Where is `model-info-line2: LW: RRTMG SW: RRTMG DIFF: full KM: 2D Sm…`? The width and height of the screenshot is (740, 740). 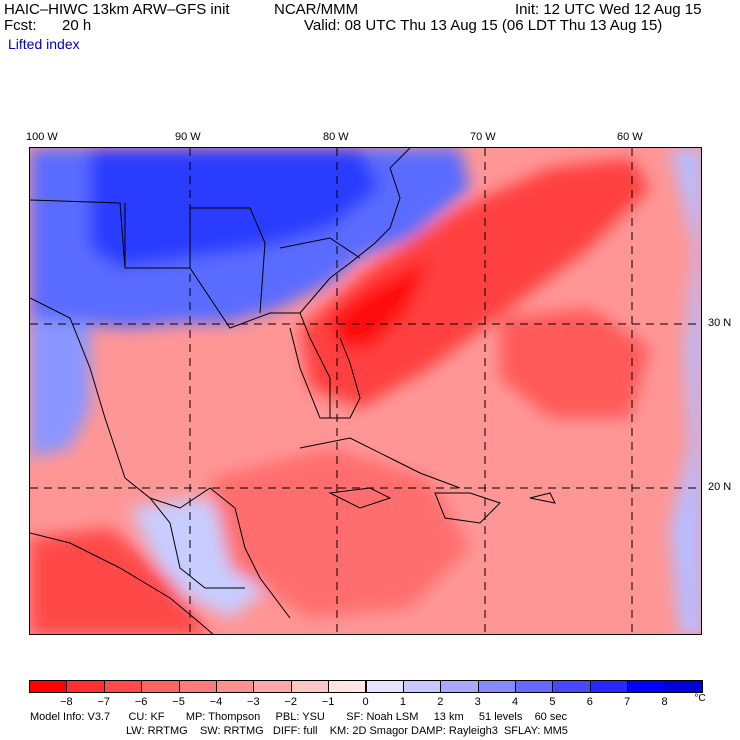 model-info-line2: LW: RRTMG SW: RRTMG DIFF: full KM: 2D Sm… is located at coordinates (347, 731).